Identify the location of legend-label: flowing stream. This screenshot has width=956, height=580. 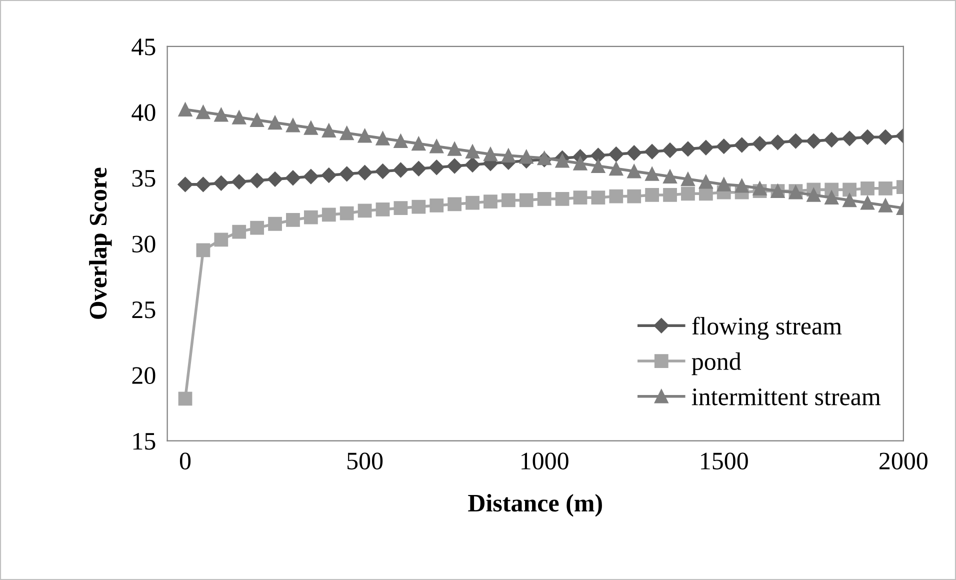
(767, 328).